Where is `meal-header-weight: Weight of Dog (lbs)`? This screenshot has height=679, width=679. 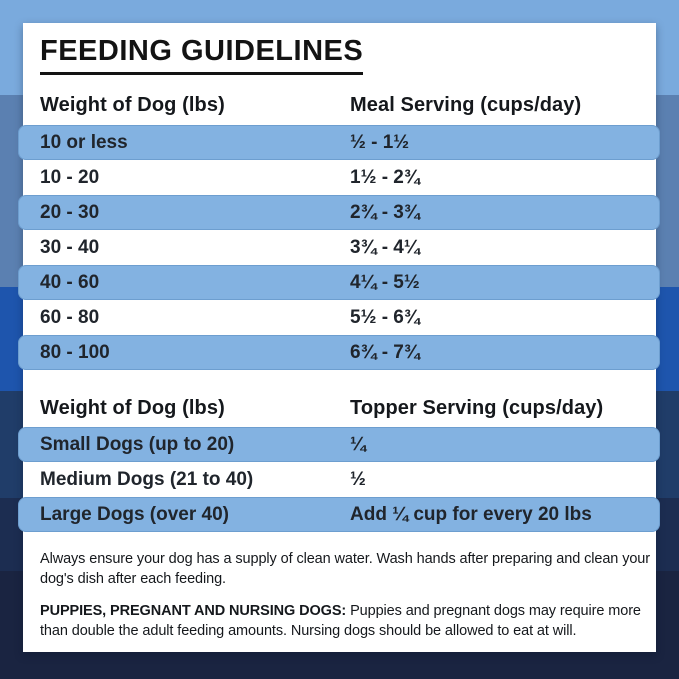
meal-header-weight: Weight of Dog (lbs) is located at coordinates (132, 105).